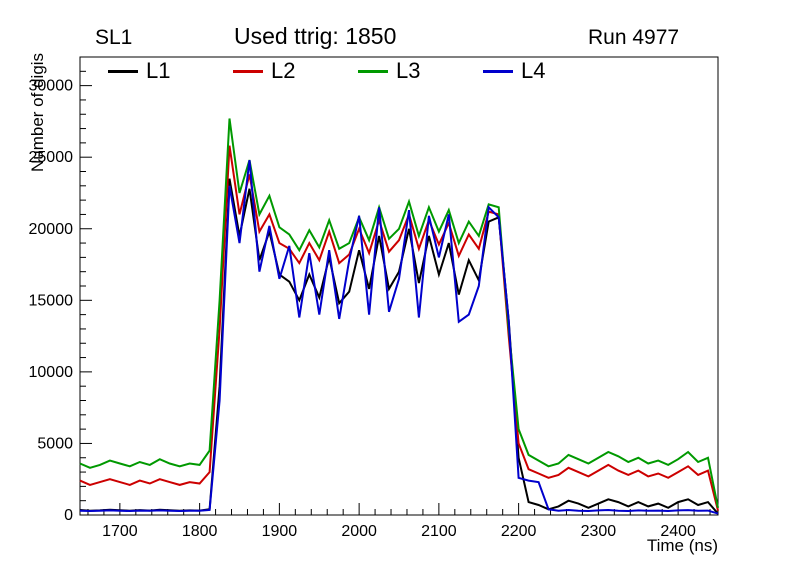  I want to click on x-tick-label: 1800, so click(200, 531).